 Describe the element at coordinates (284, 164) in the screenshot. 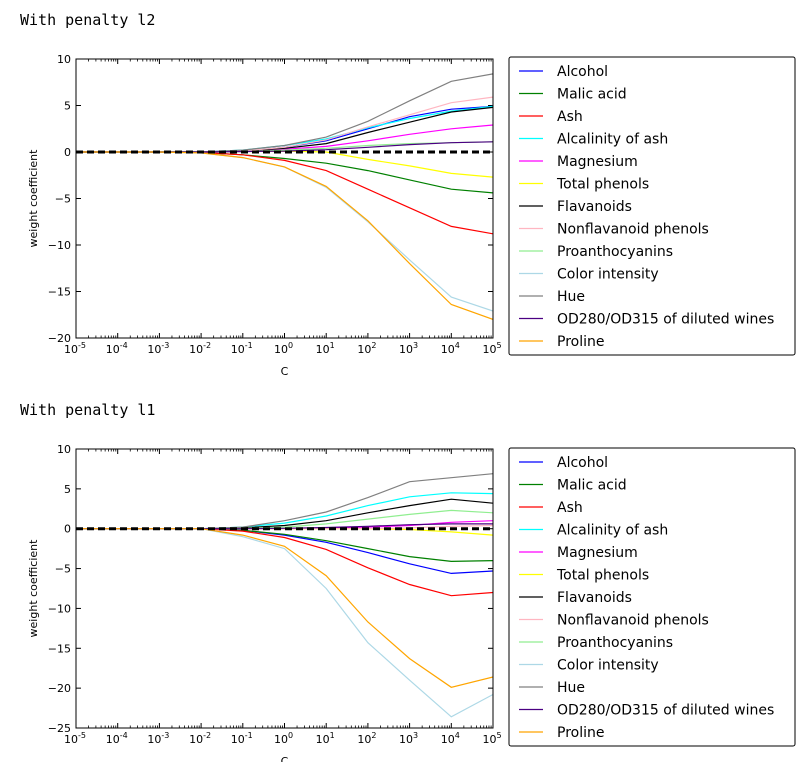

I see `series-line-total-phenols` at that location.